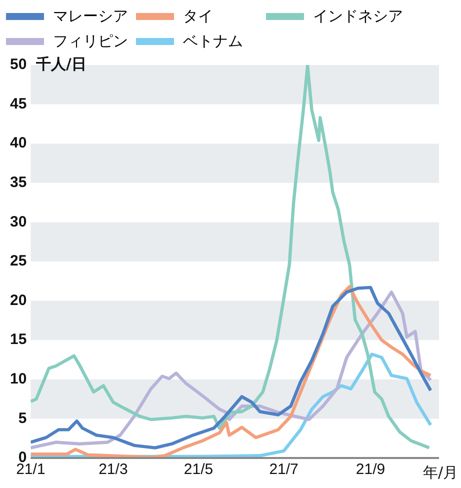  Describe the element at coordinates (440, 472) in the screenshot. I see `x-axis-title: 年/月` at that location.